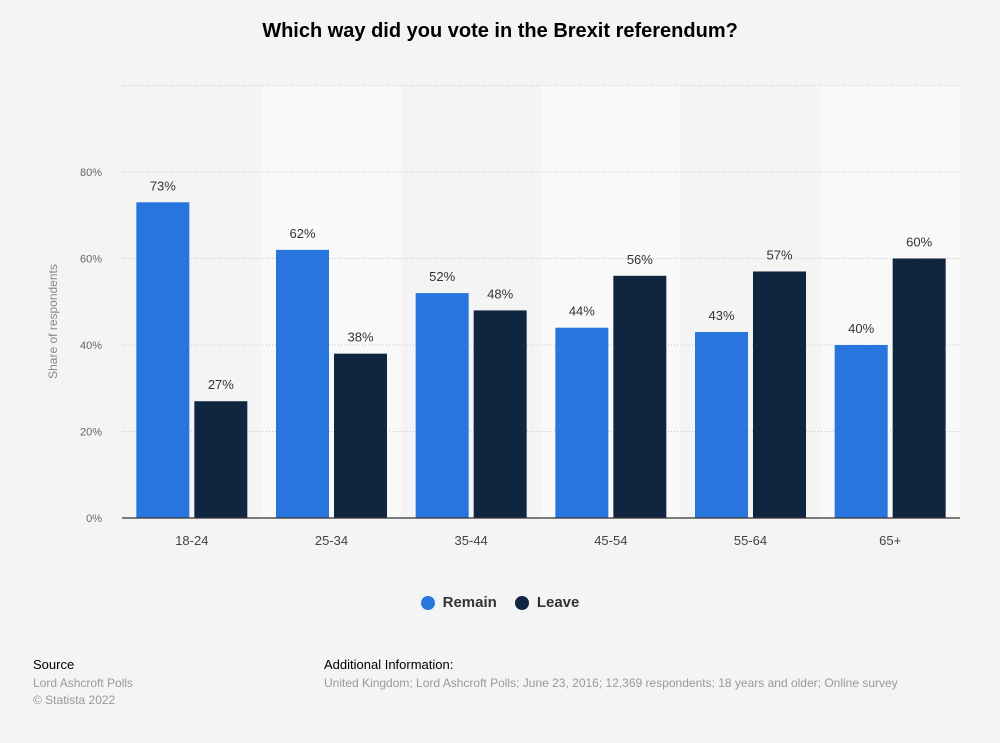  What do you see at coordinates (500, 602) in the screenshot?
I see `legend: Remain Leave` at bounding box center [500, 602].